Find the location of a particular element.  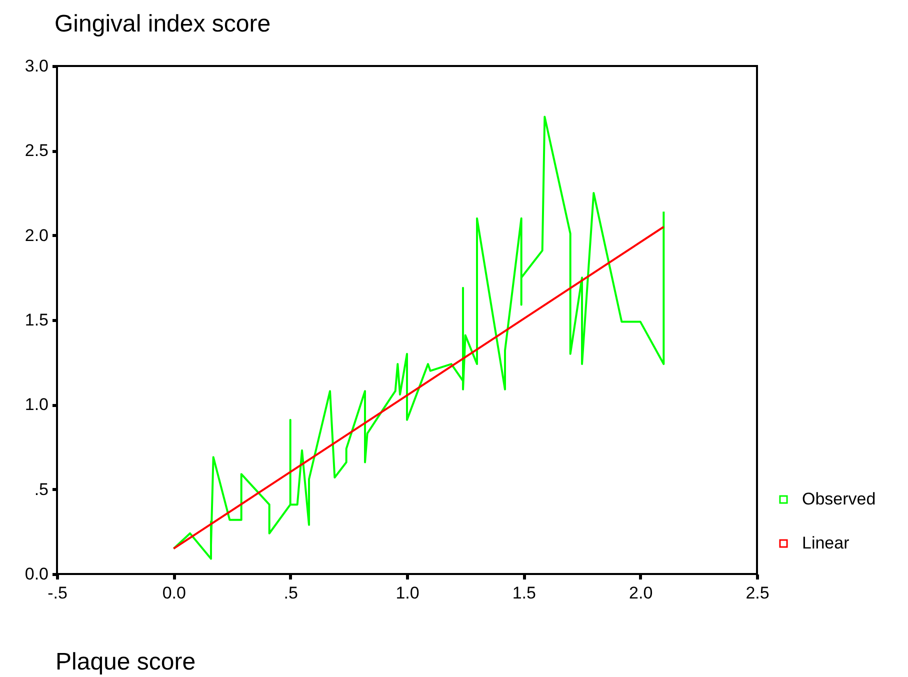

x-tick-label: -.5 is located at coordinates (58, 593).